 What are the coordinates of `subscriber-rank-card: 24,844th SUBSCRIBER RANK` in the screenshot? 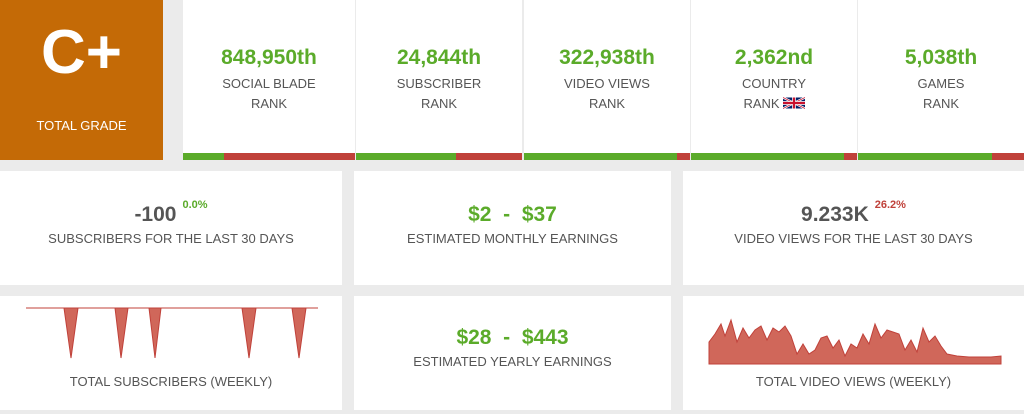 It's located at (439, 80).